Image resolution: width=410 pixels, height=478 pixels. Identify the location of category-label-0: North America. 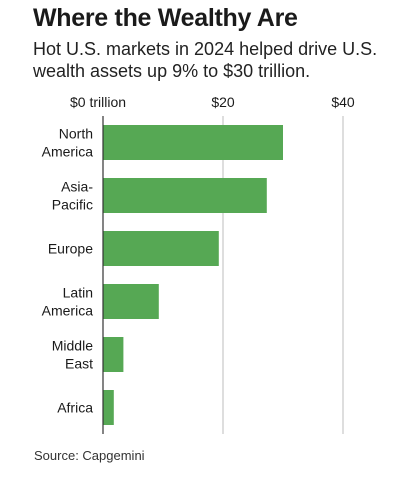
(68, 143).